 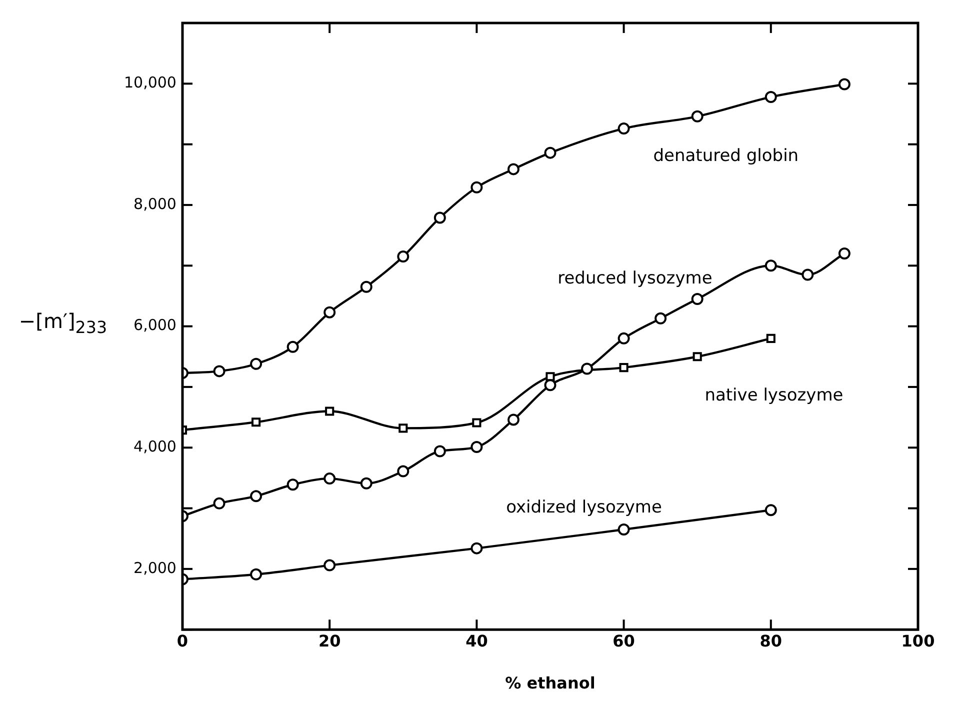 What do you see at coordinates (477, 640) in the screenshot?
I see `x-tick-label: 40` at bounding box center [477, 640].